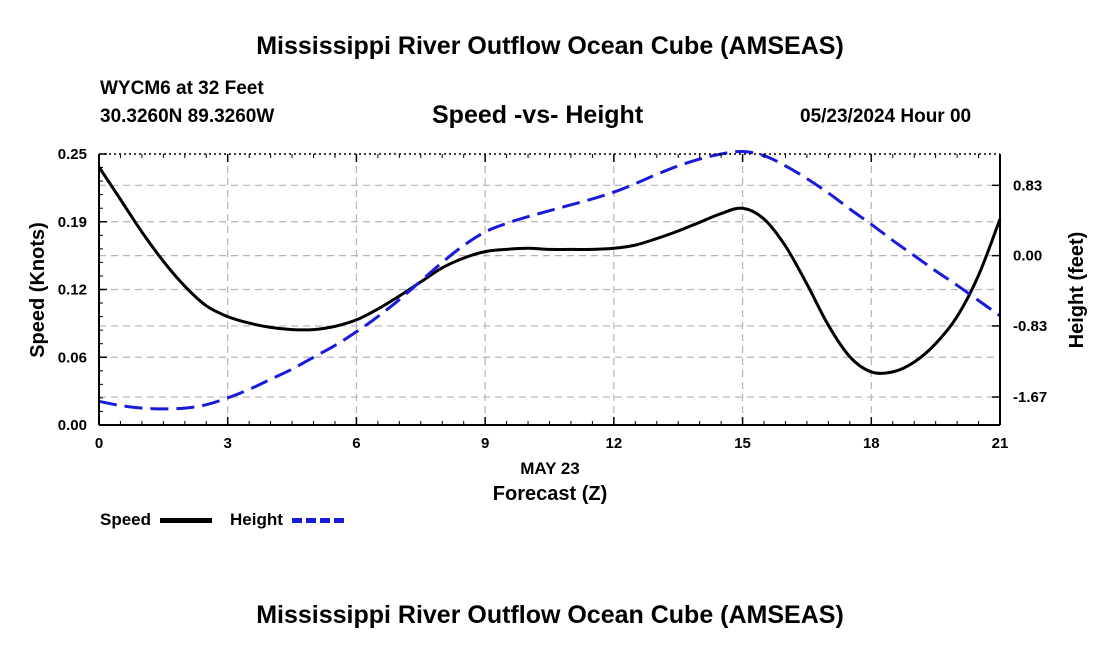 This screenshot has height=650, width=1100. I want to click on x-tick-label: 21, so click(1000, 443).